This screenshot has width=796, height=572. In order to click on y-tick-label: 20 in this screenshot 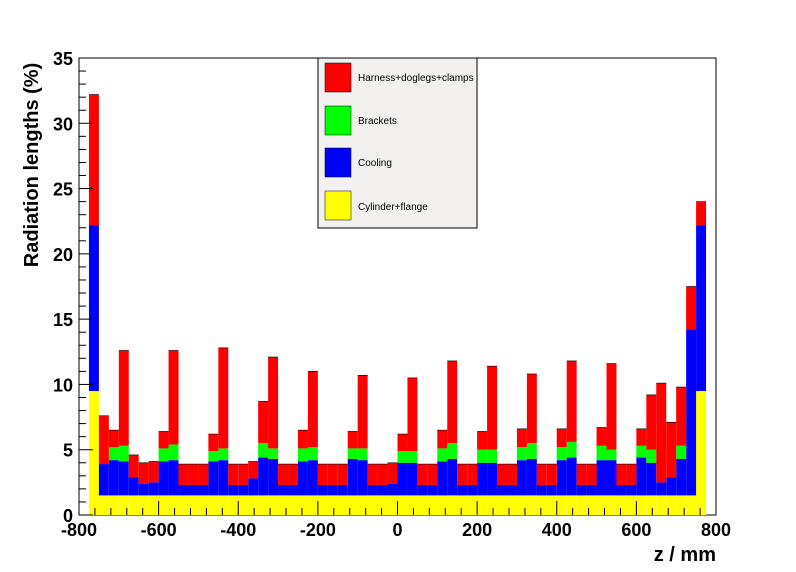, I will do `click(63, 255)`.